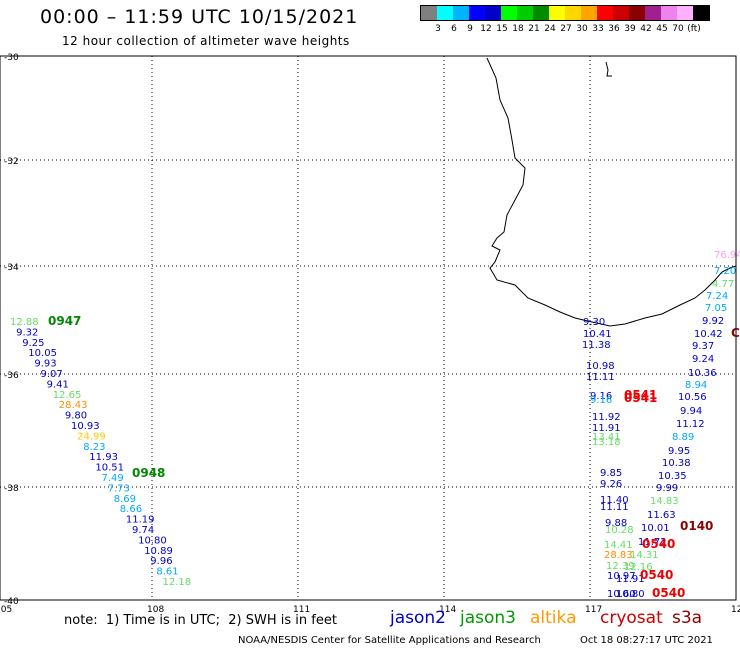 This screenshot has width=740, height=650. What do you see at coordinates (667, 488) in the screenshot?
I see `wave-height-value: 9.99` at bounding box center [667, 488].